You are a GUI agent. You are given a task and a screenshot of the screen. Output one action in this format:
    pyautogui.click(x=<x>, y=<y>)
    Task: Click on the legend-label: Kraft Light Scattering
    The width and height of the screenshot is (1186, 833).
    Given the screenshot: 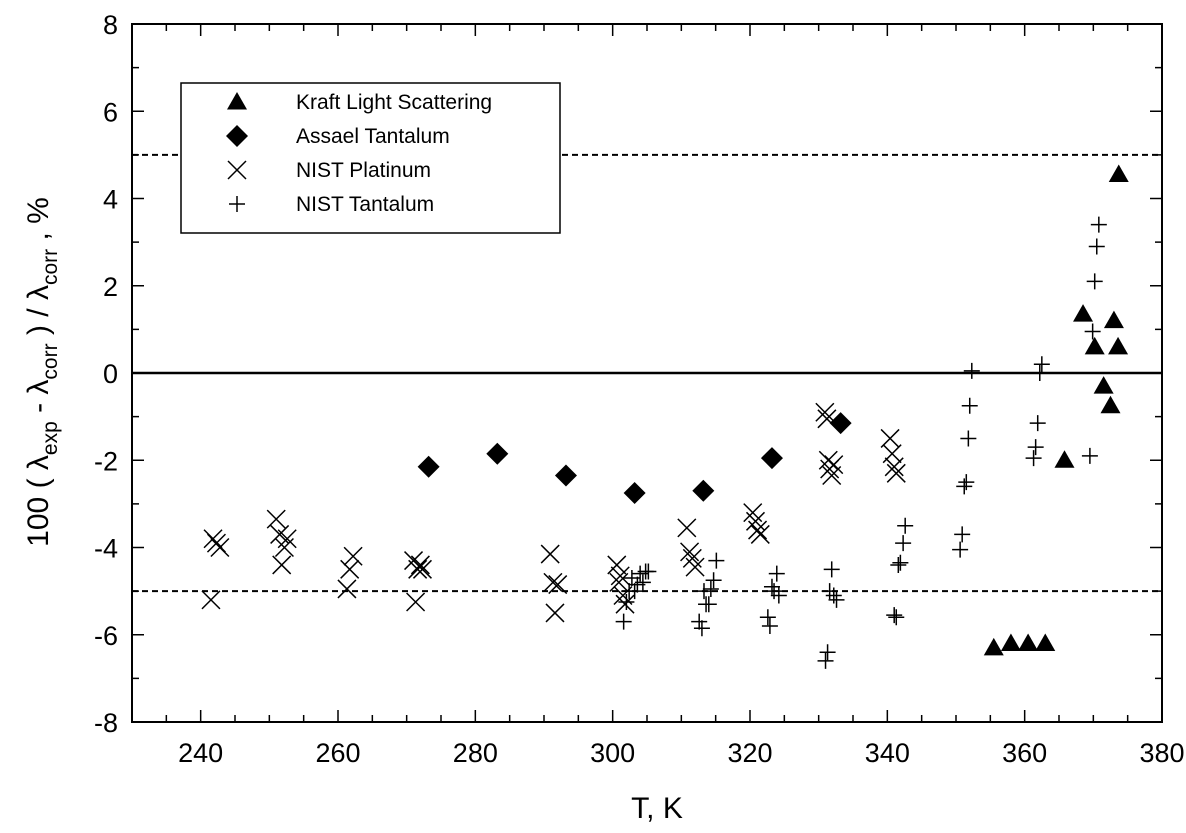 What is the action you would take?
    pyautogui.click(x=394, y=102)
    